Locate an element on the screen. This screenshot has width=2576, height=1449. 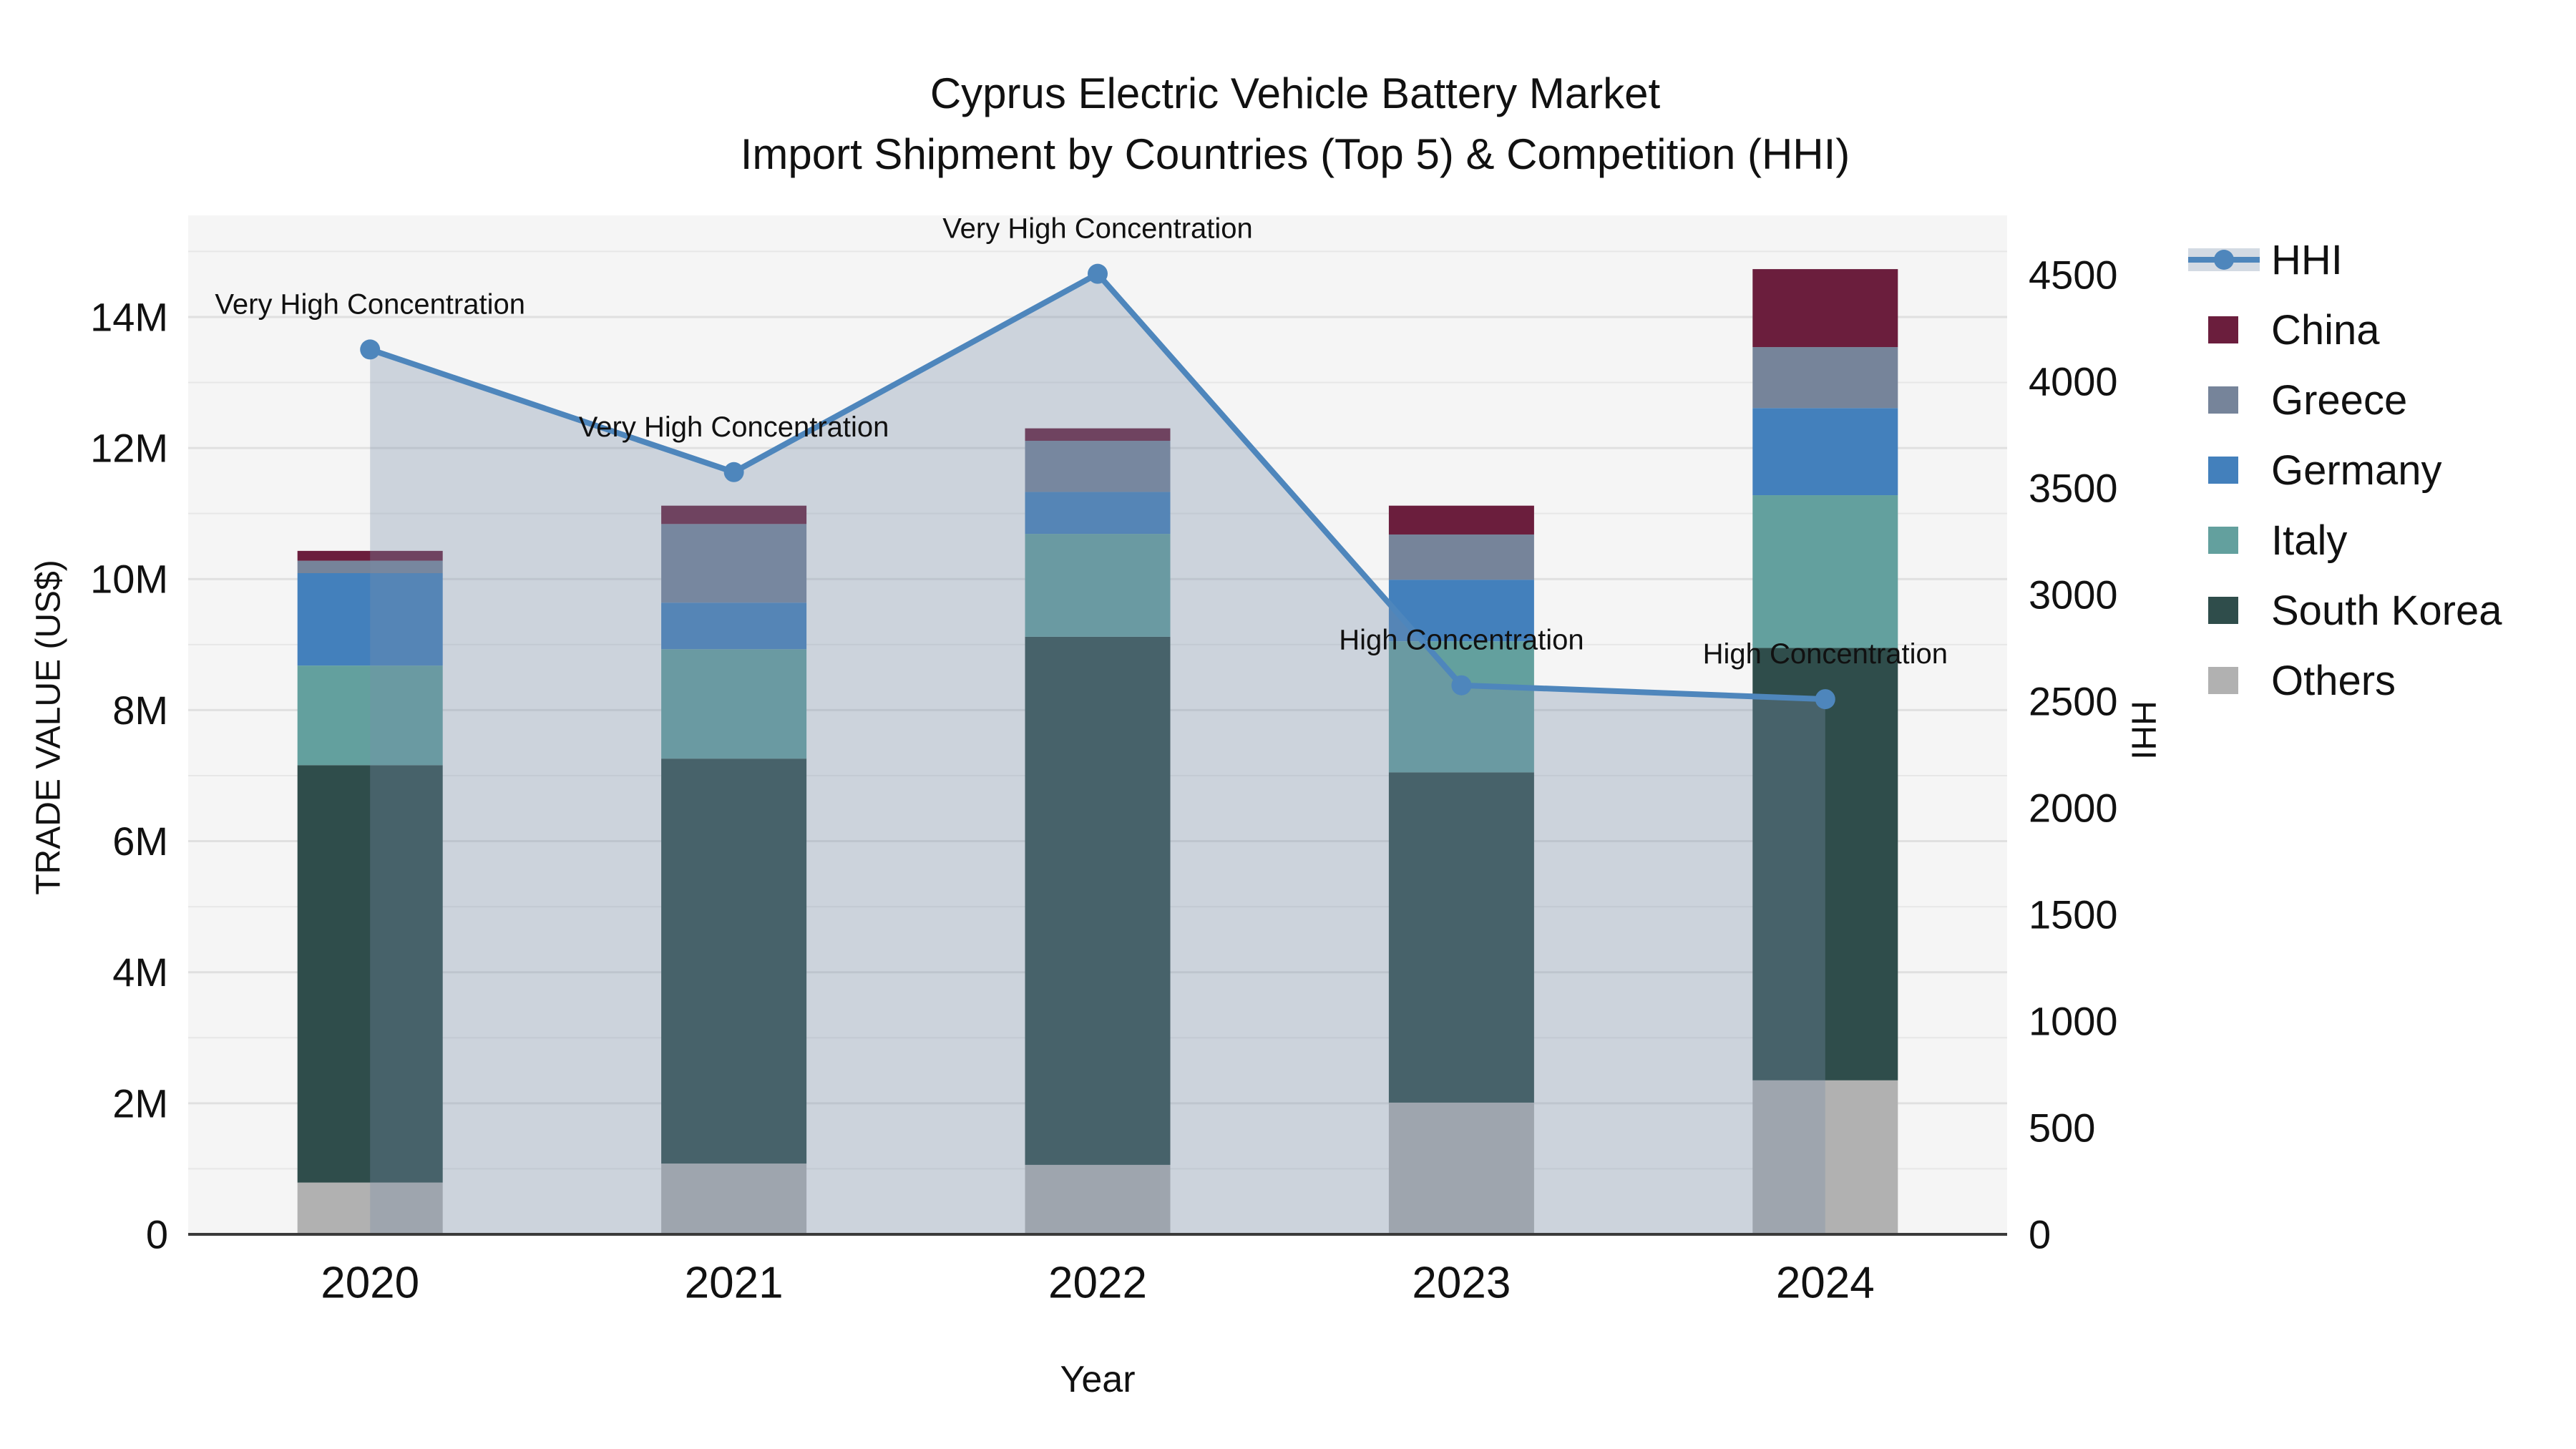
y-axis-tick-label: 10M is located at coordinates (129, 579).